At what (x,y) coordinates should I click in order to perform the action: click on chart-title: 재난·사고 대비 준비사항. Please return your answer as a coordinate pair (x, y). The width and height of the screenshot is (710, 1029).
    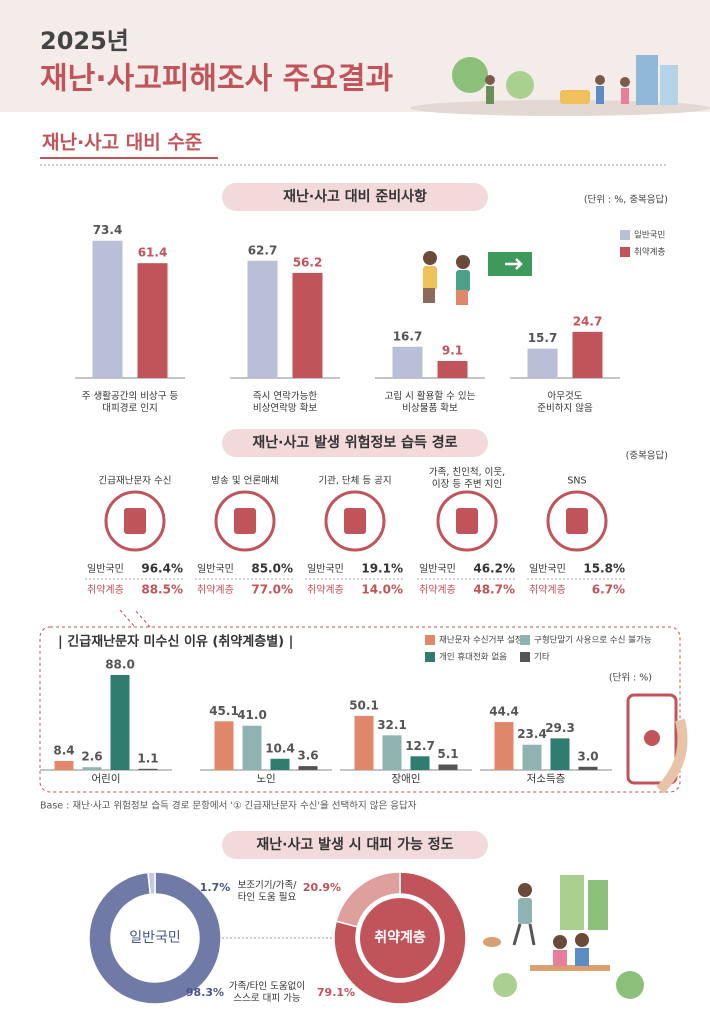
    Looking at the image, I should click on (355, 196).